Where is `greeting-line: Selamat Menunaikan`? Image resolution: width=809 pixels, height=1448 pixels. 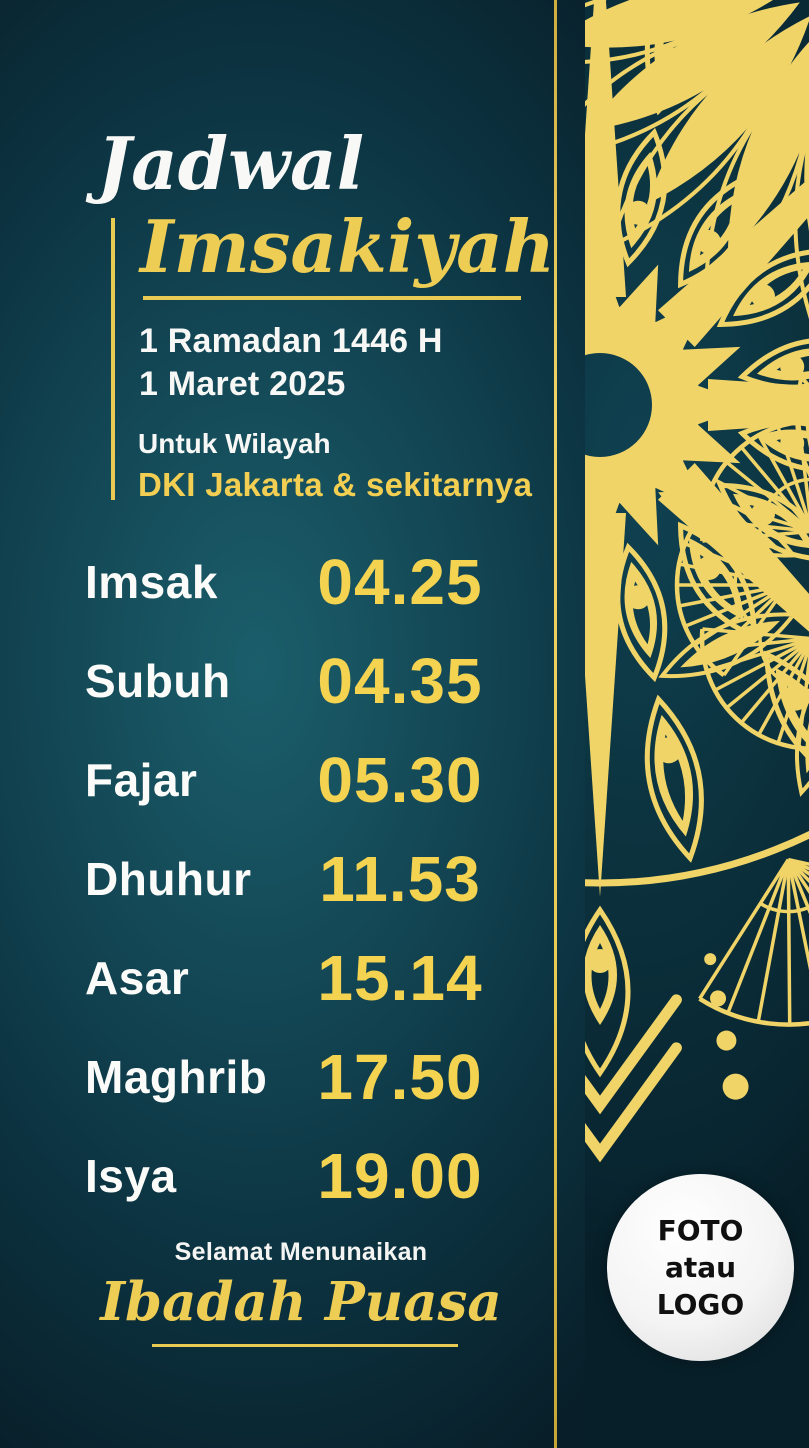 greeting-line: Selamat Menunaikan is located at coordinates (301, 1252).